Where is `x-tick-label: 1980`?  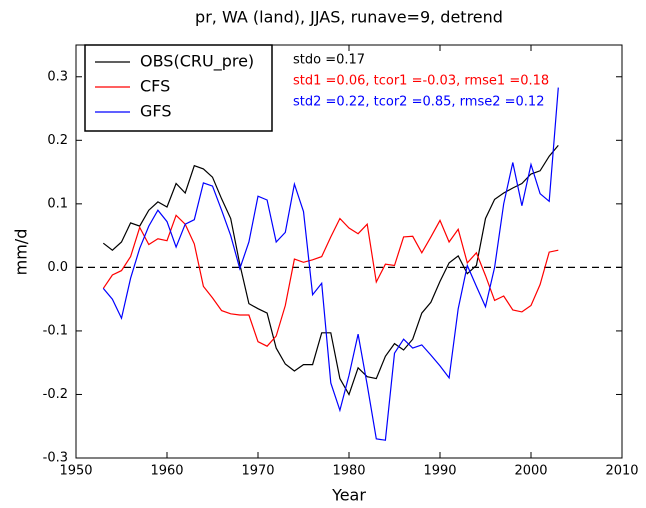
x-tick-label: 1980 is located at coordinates (348, 471).